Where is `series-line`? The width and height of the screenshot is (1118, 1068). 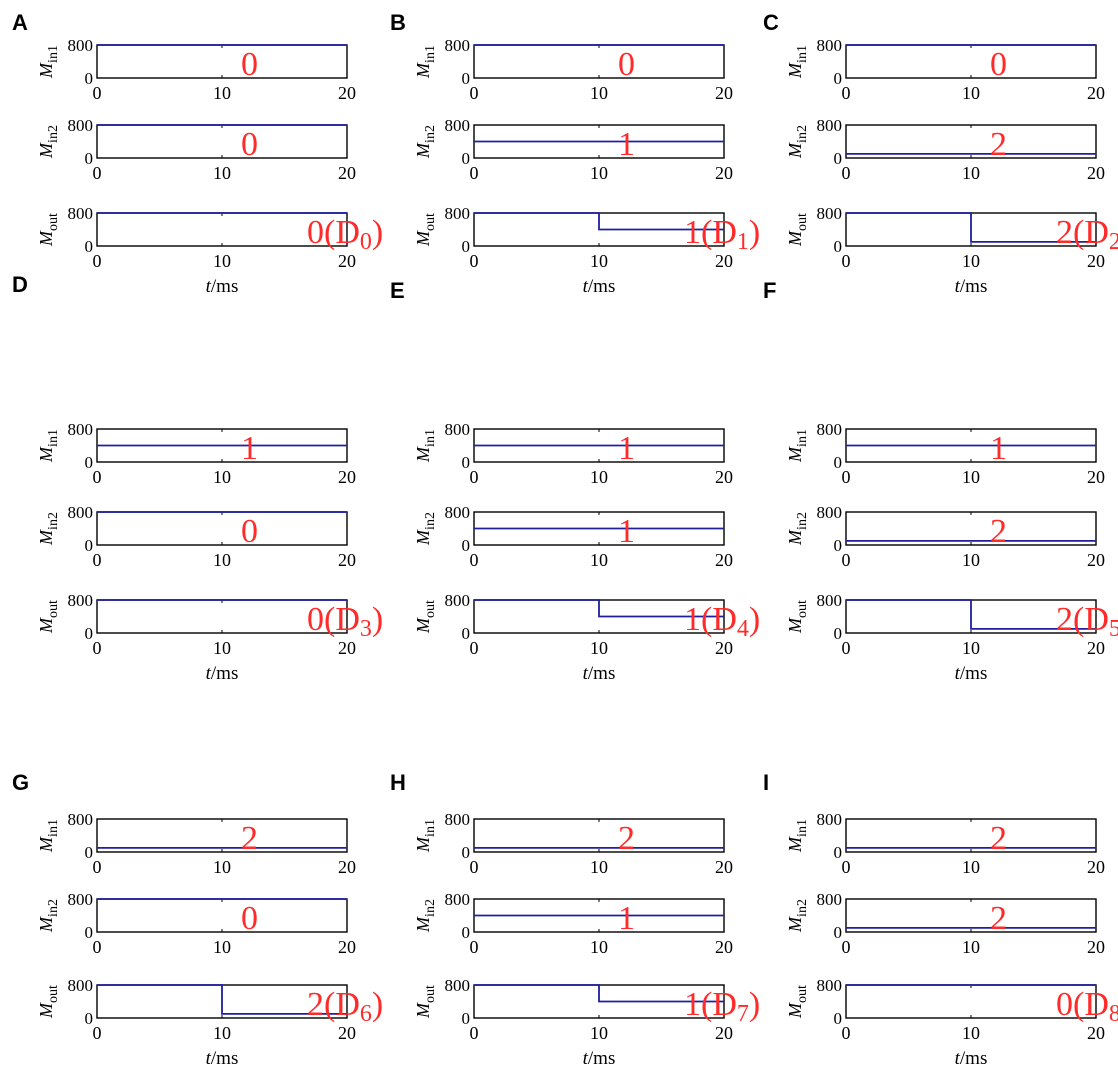
series-line is located at coordinates (222, 999).